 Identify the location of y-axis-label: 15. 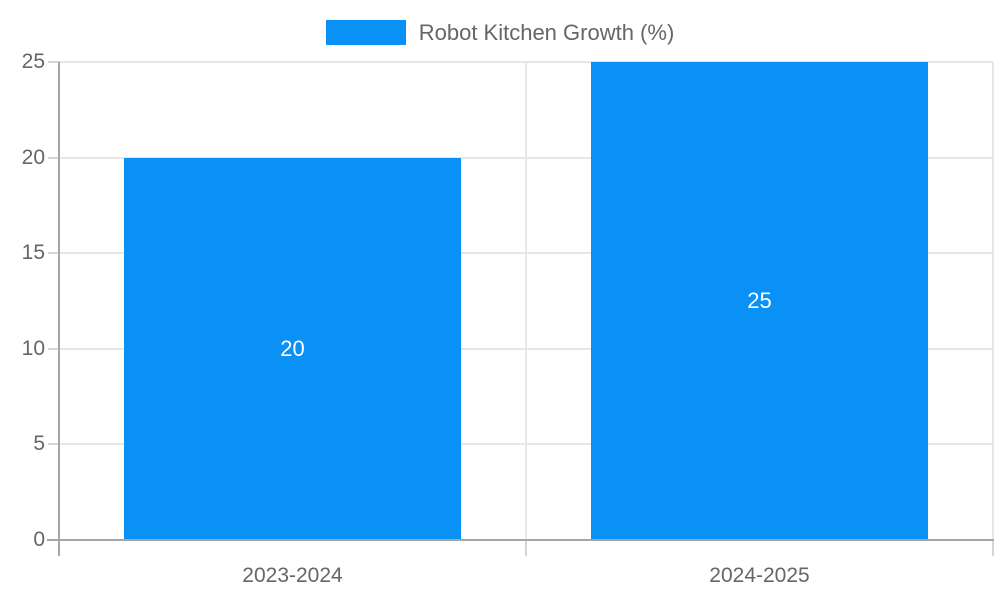
(33, 253).